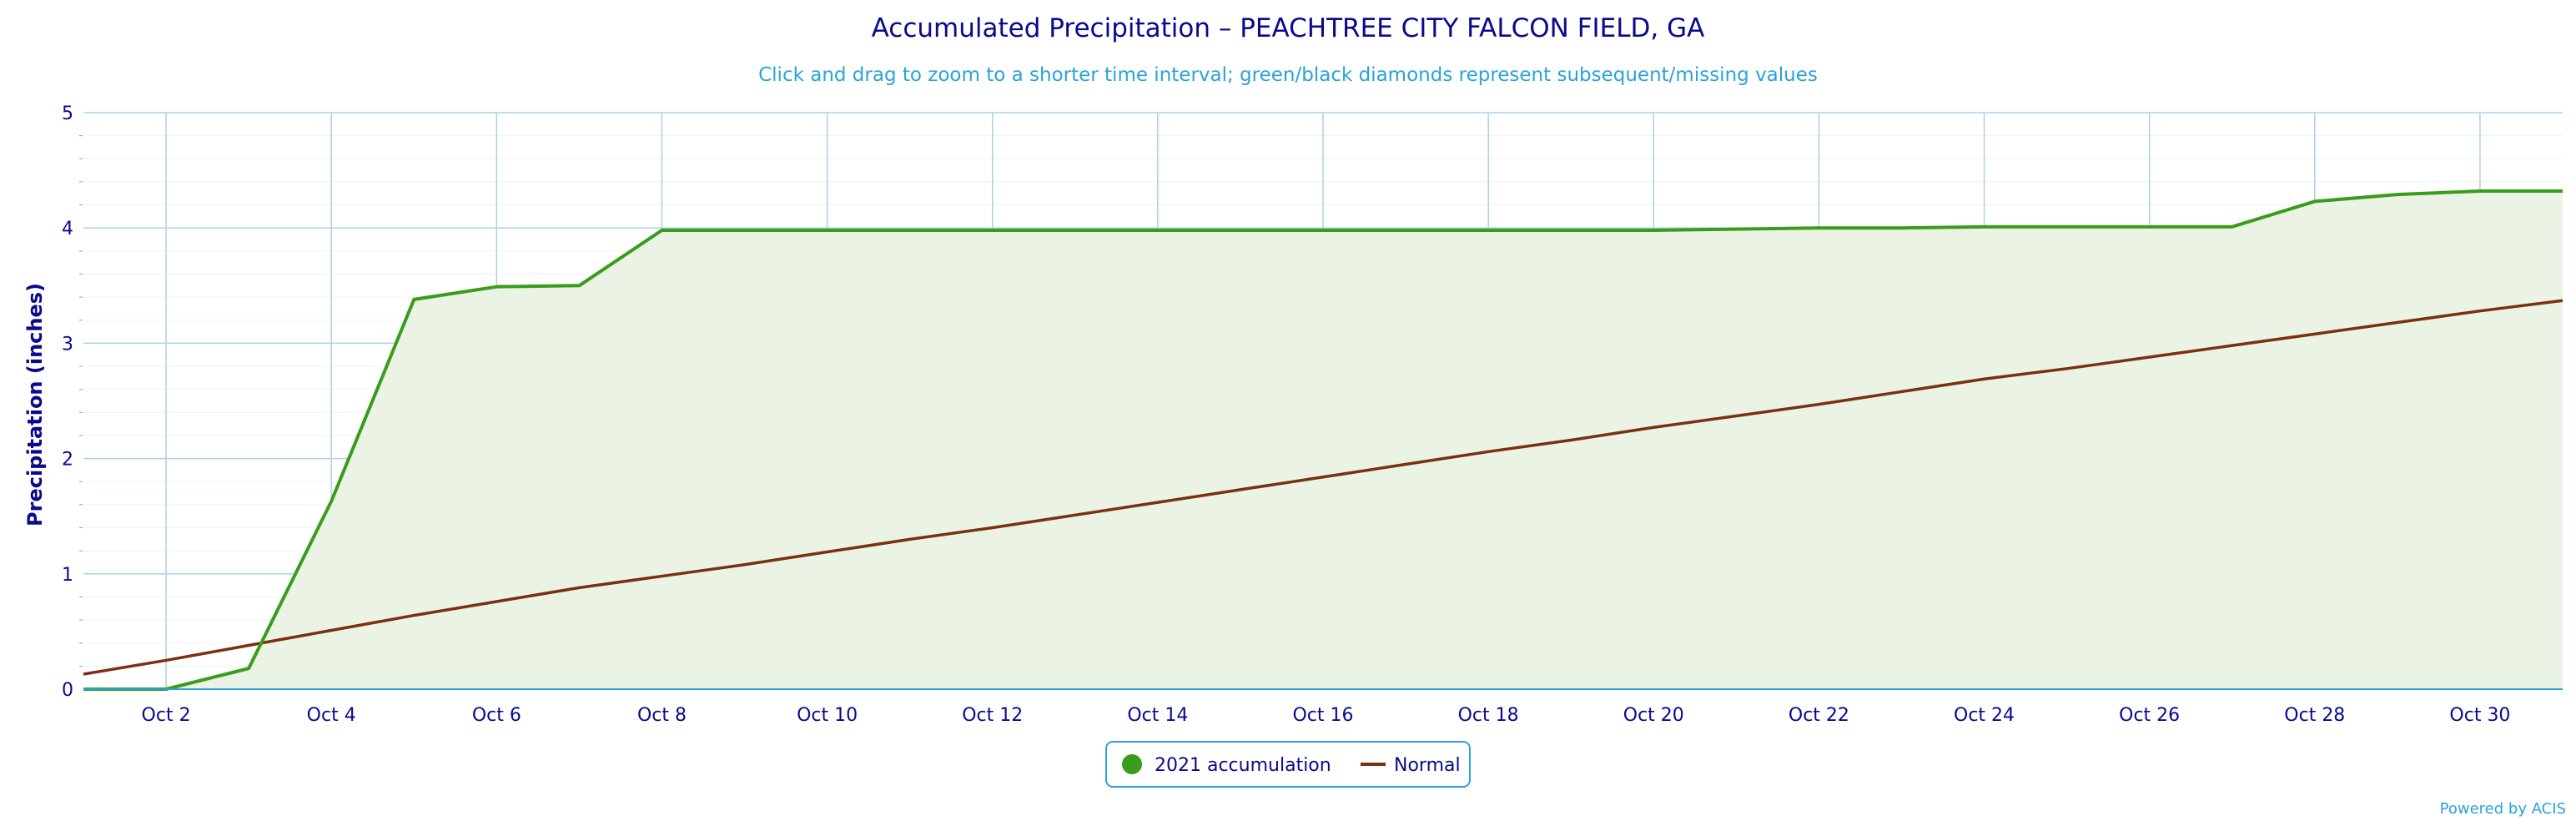 The width and height of the screenshot is (2576, 821). I want to click on x-tick-label: Oct 26, so click(2149, 716).